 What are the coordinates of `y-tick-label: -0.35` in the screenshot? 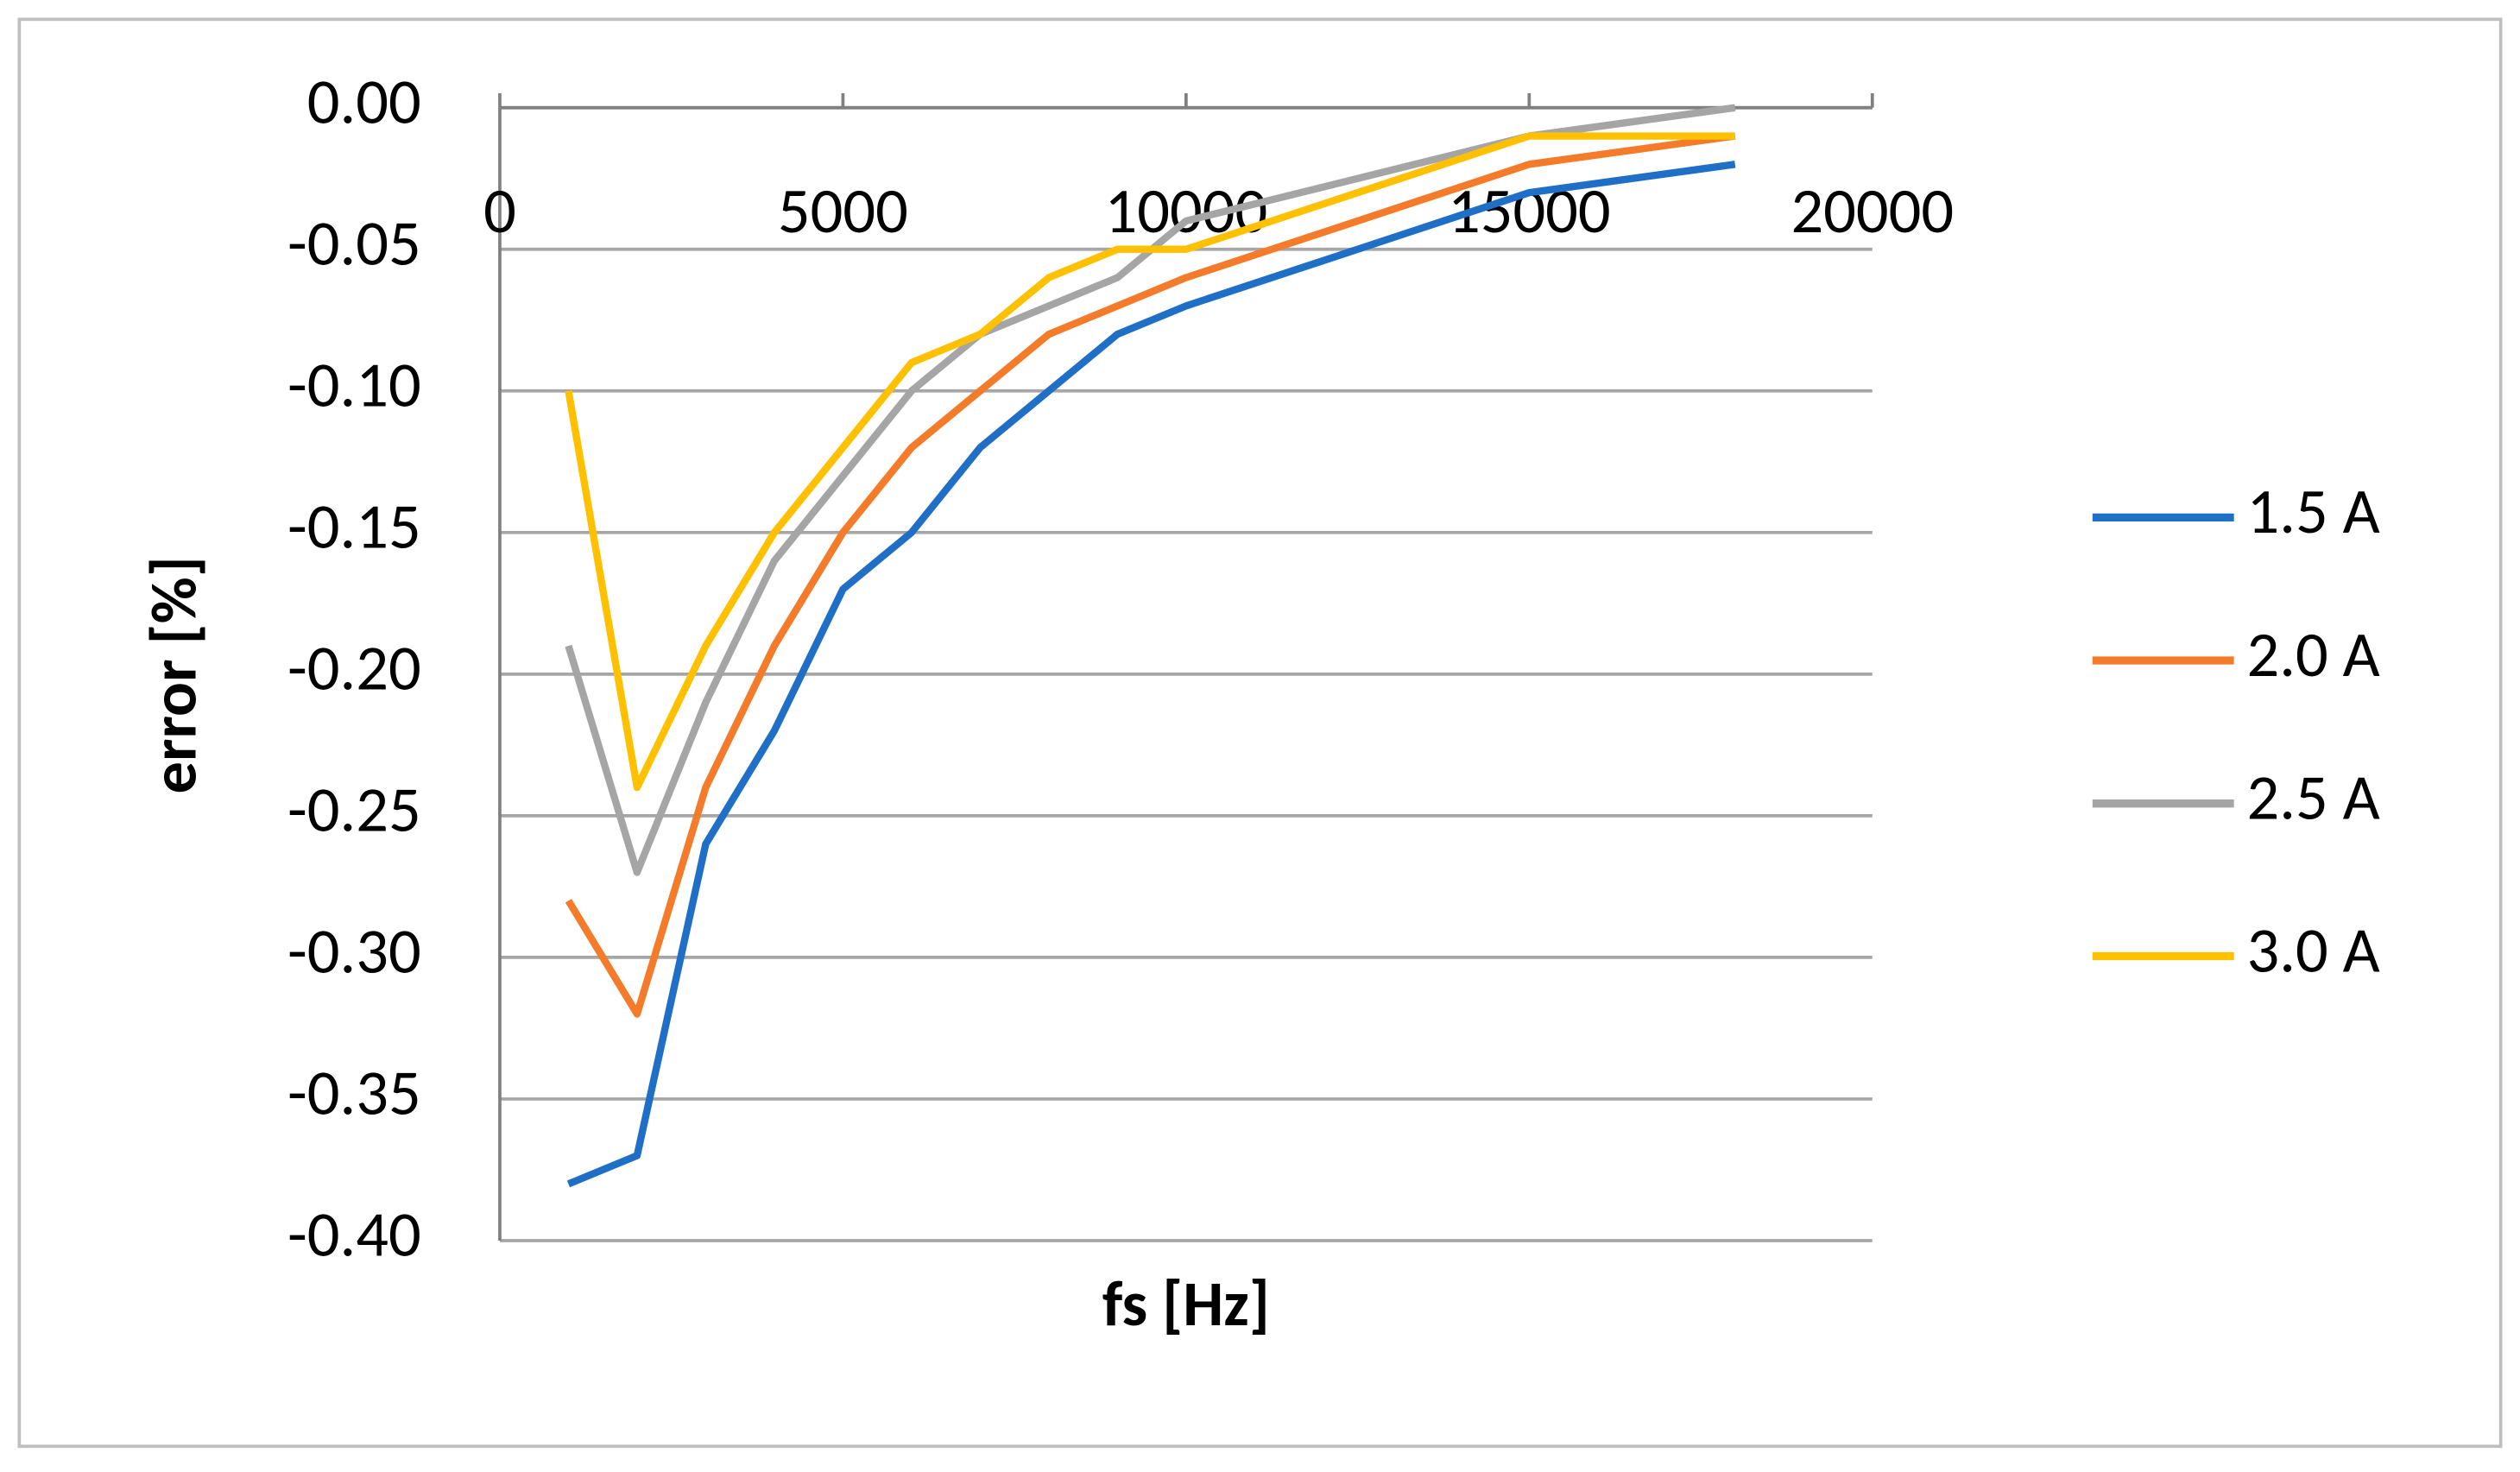 It's located at (354, 1093).